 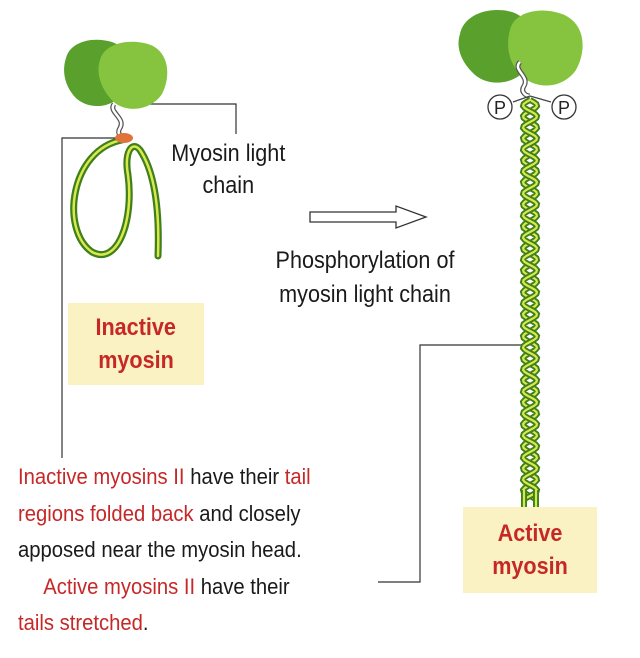 What do you see at coordinates (228, 185) in the screenshot?
I see `light-chain-label-line2: chain` at bounding box center [228, 185].